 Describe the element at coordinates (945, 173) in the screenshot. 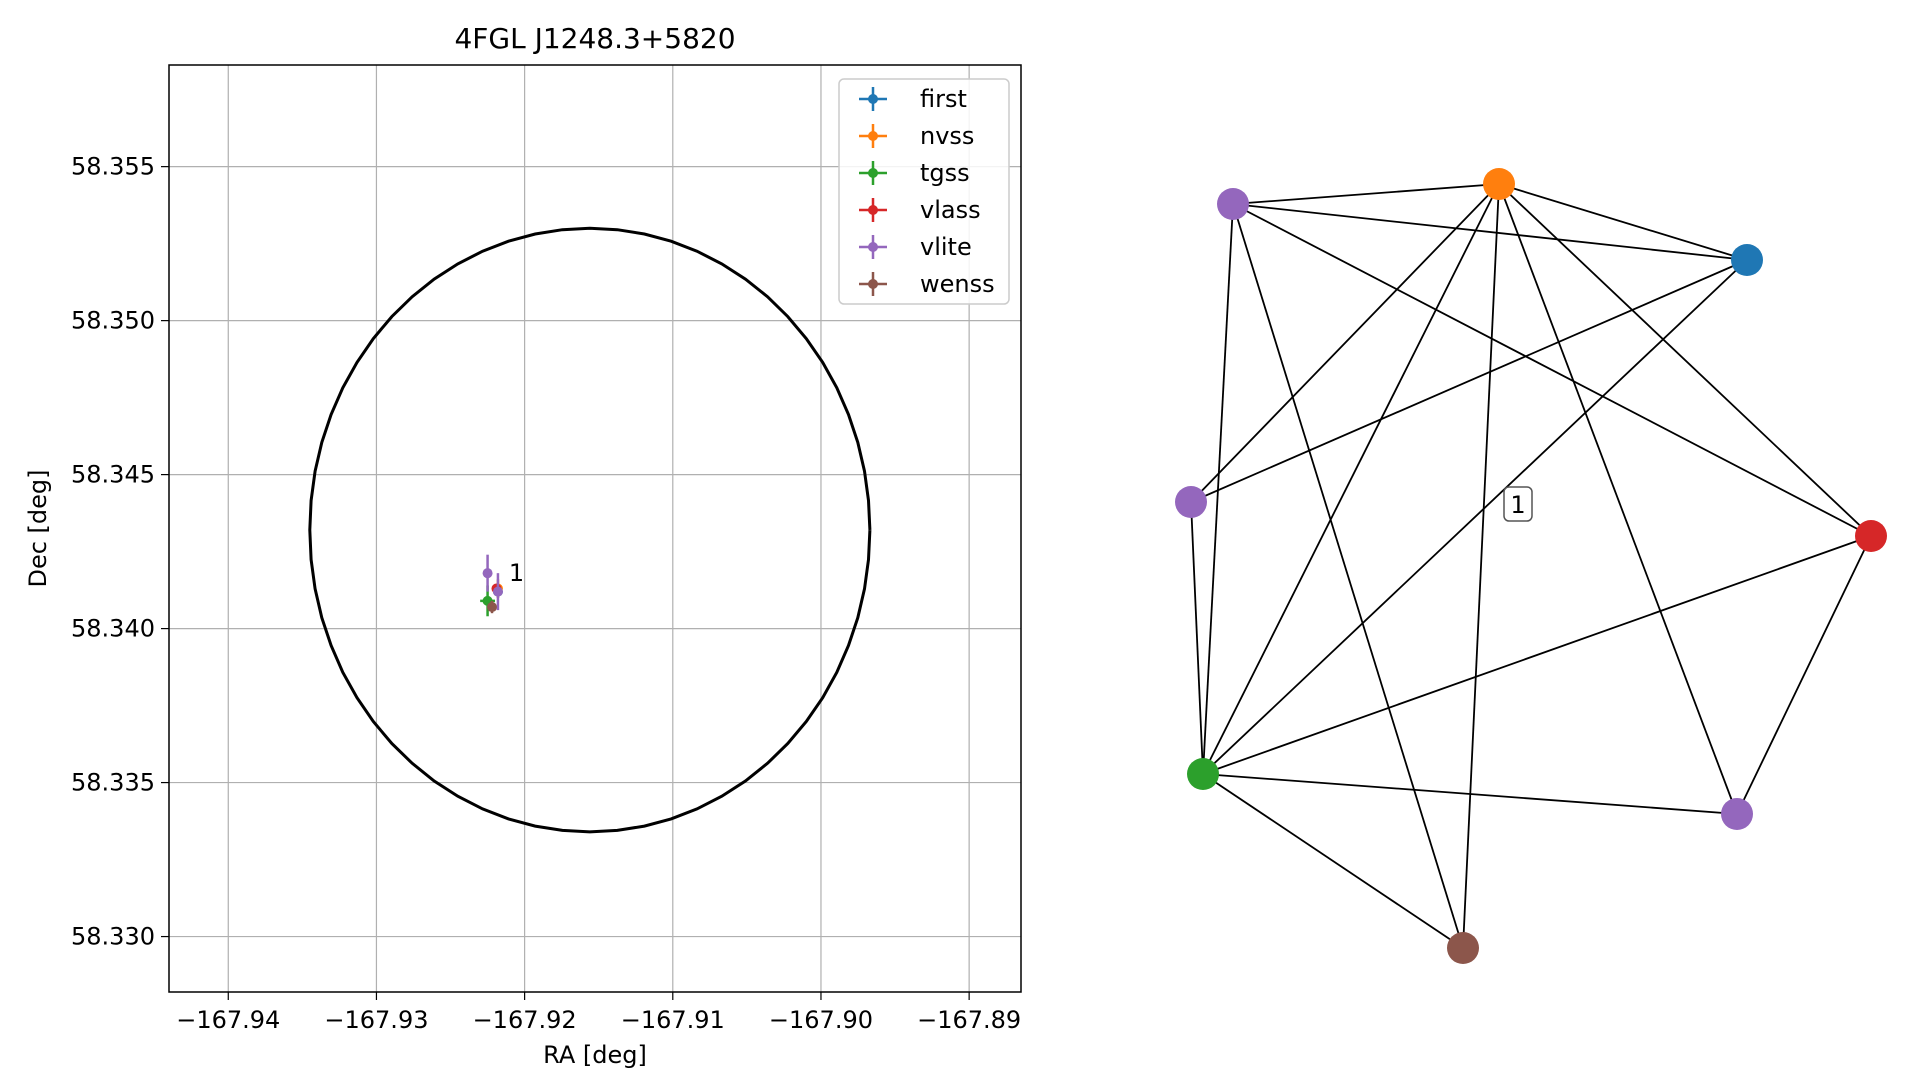

I see `legend-label: tgss` at that location.